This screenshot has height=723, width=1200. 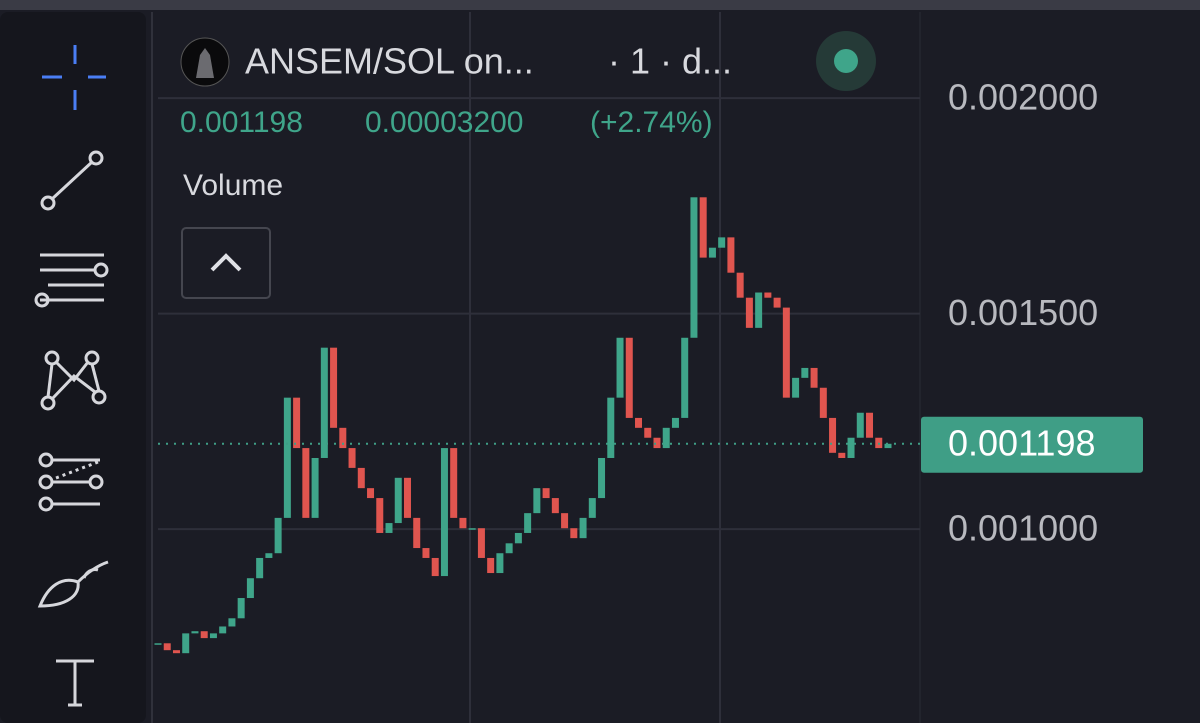 I want to click on brush-tool, so click(x=73, y=584).